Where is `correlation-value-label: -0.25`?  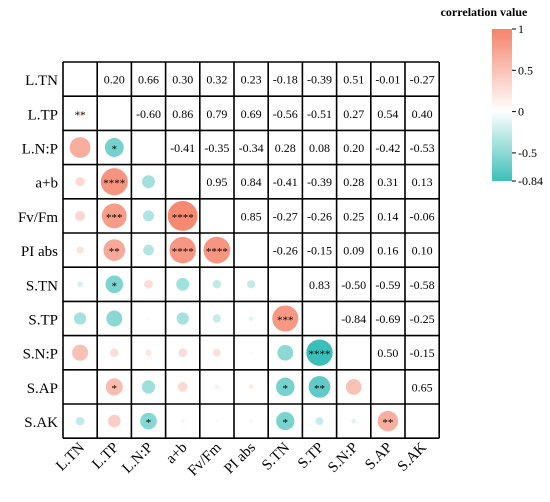
correlation-value-label: -0.25 is located at coordinates (422, 319).